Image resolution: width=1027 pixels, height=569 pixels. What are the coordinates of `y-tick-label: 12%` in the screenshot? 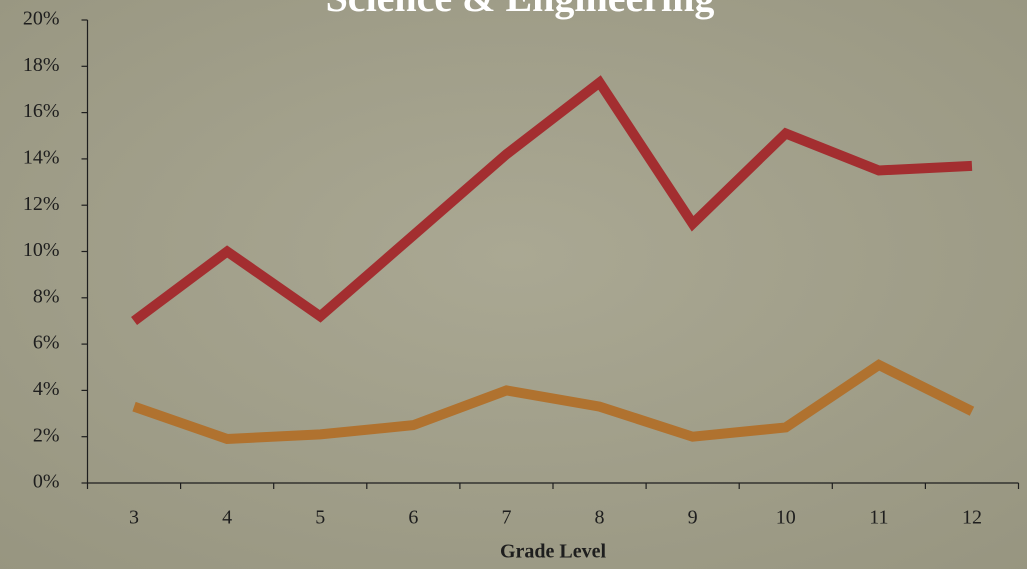 It's located at (41, 204).